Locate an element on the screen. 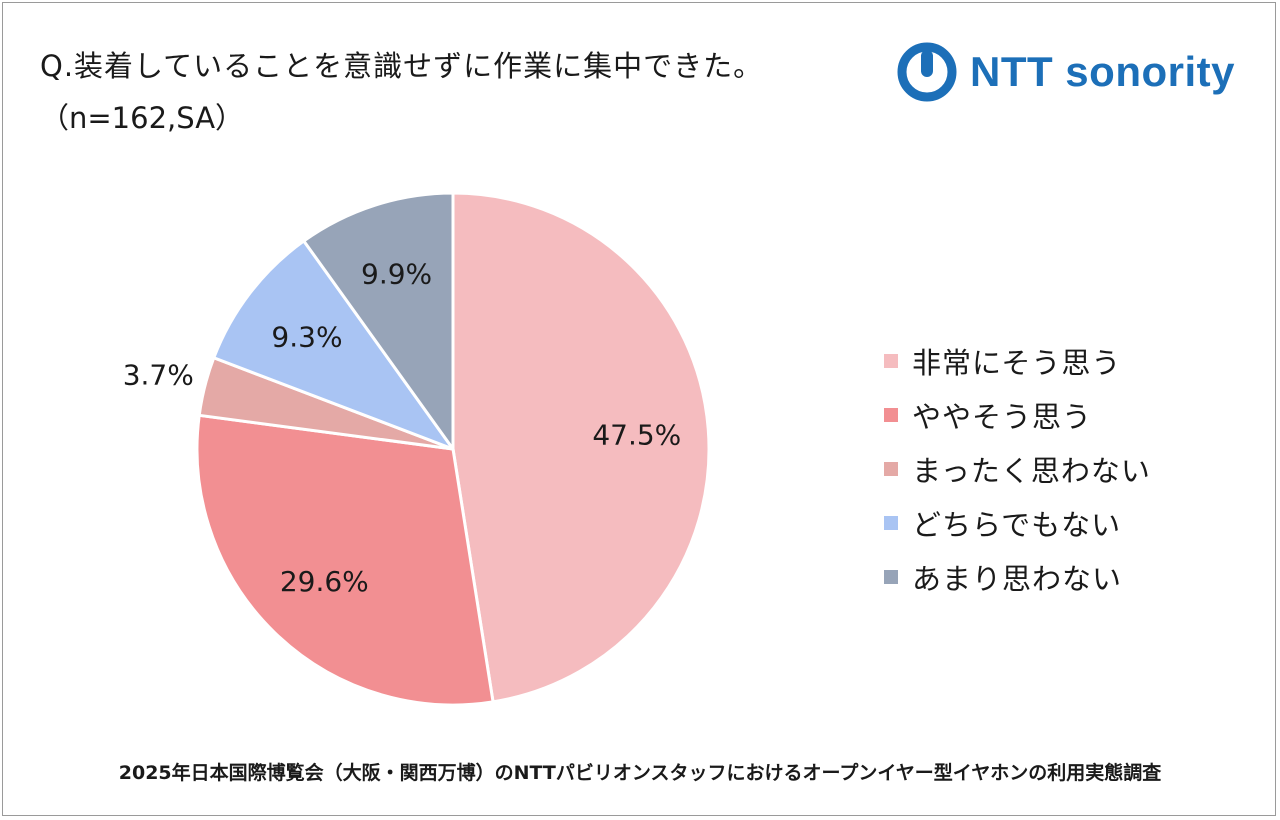  legend-item: あまり思わない is located at coordinates (1017, 577).